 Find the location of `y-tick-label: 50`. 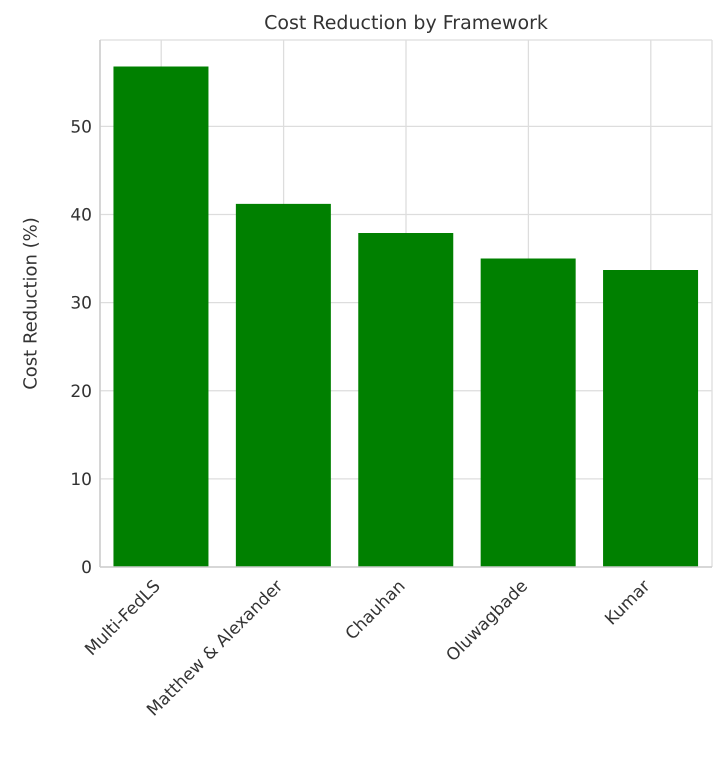

y-tick-label: 50 is located at coordinates (81, 127).